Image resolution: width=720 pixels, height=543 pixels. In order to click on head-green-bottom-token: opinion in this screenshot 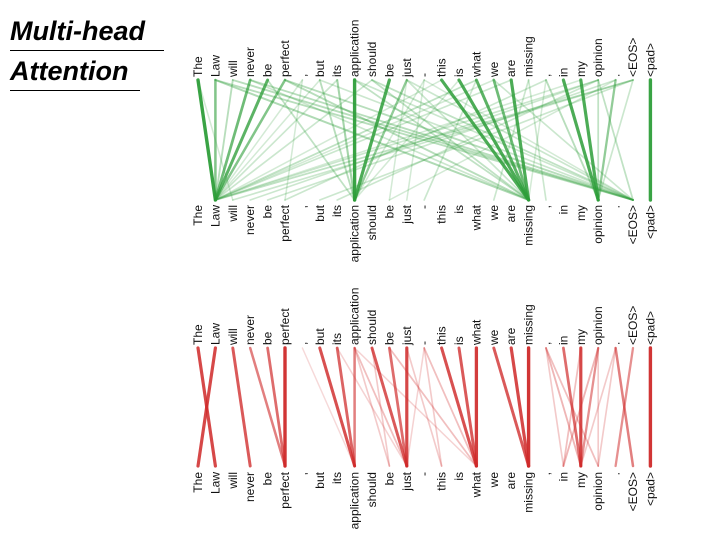, I will do `click(598, 224)`.